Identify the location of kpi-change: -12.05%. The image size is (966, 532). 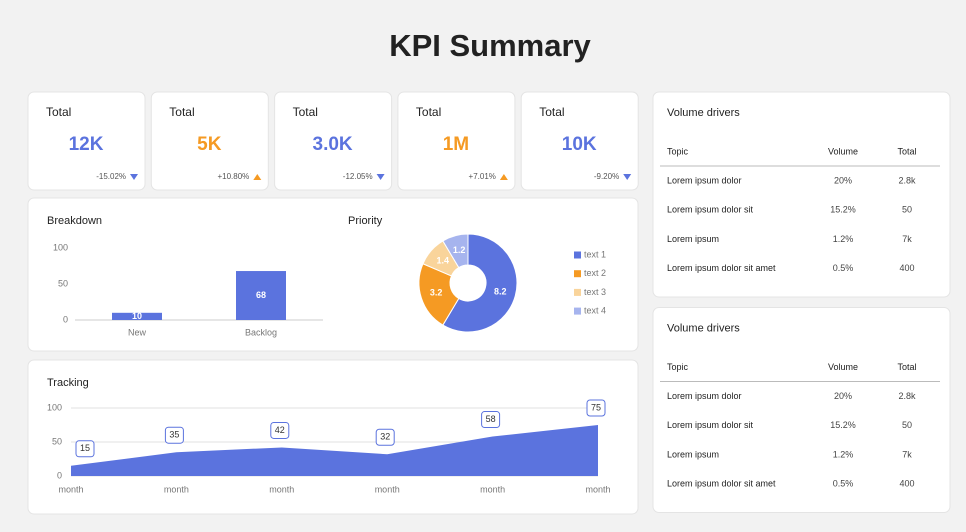
(358, 176).